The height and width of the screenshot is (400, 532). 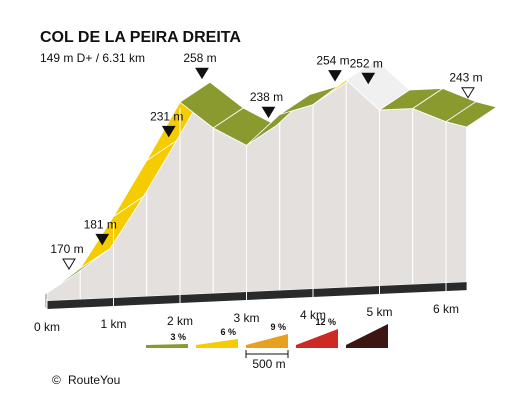 What do you see at coordinates (278, 327) in the screenshot?
I see `legend-label: 9 %` at bounding box center [278, 327].